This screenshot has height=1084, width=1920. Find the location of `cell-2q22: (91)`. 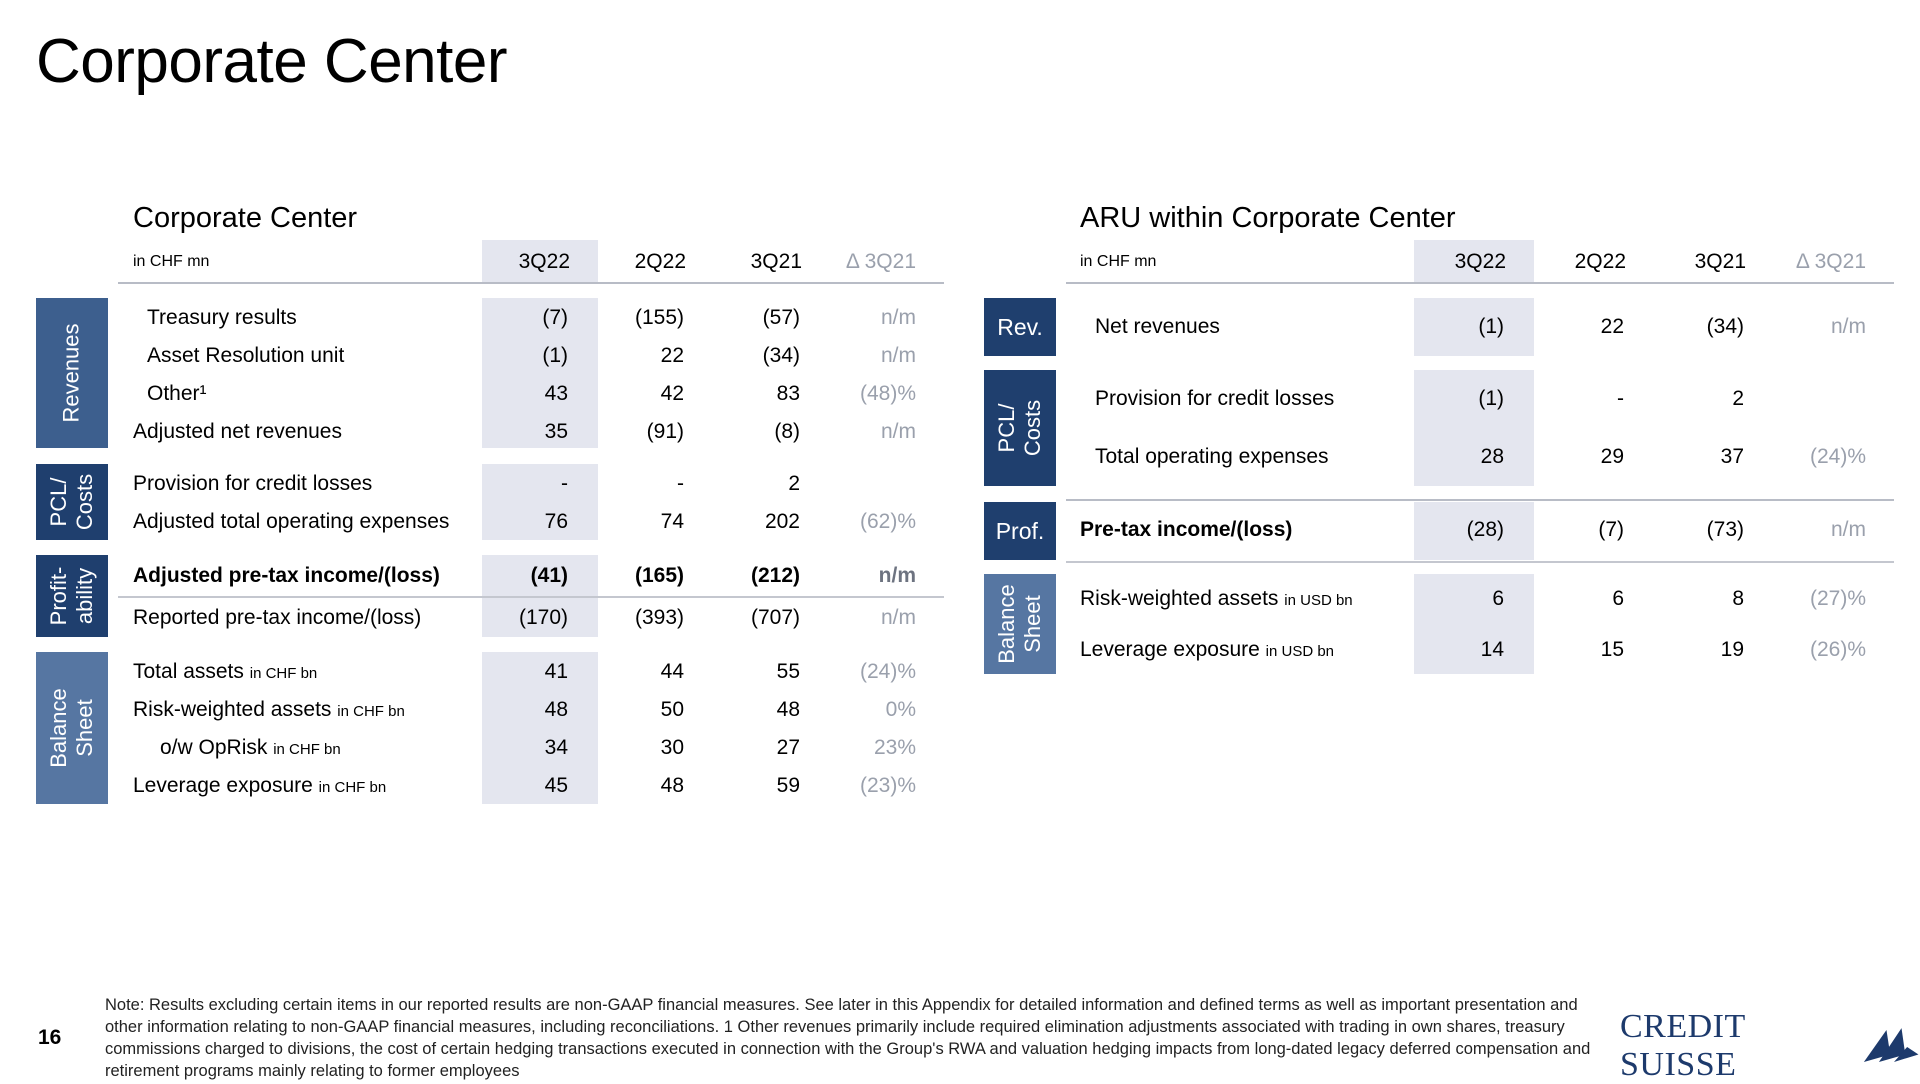

cell-2q22: (91) is located at coordinates (665, 431).